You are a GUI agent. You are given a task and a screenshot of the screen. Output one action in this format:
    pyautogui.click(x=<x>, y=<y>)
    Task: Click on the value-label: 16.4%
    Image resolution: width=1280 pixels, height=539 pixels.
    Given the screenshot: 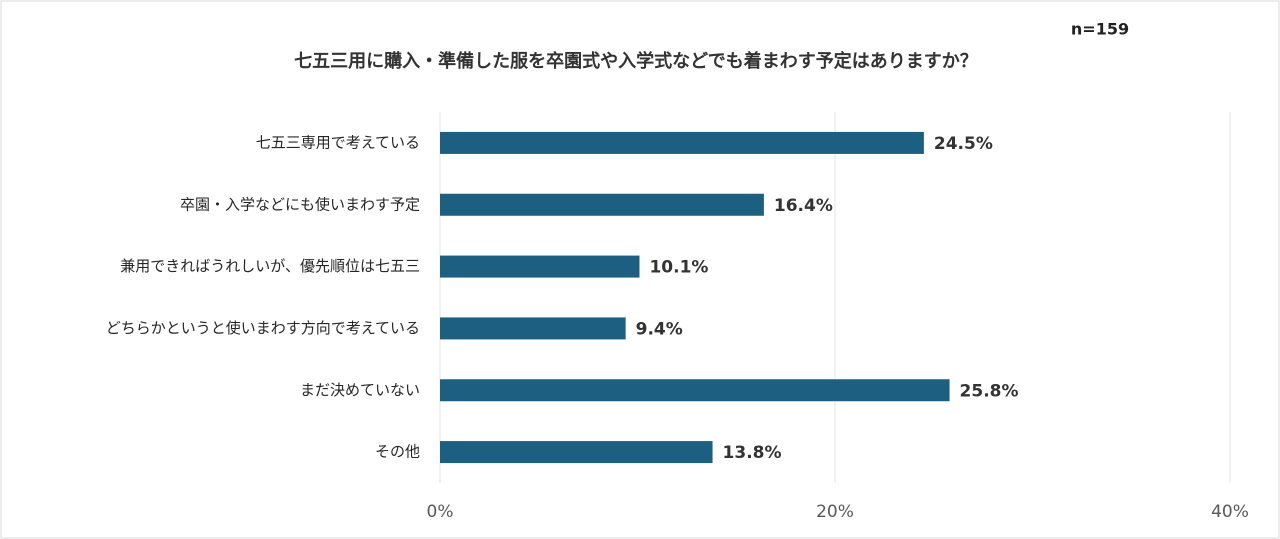 What is the action you would take?
    pyautogui.click(x=803, y=206)
    